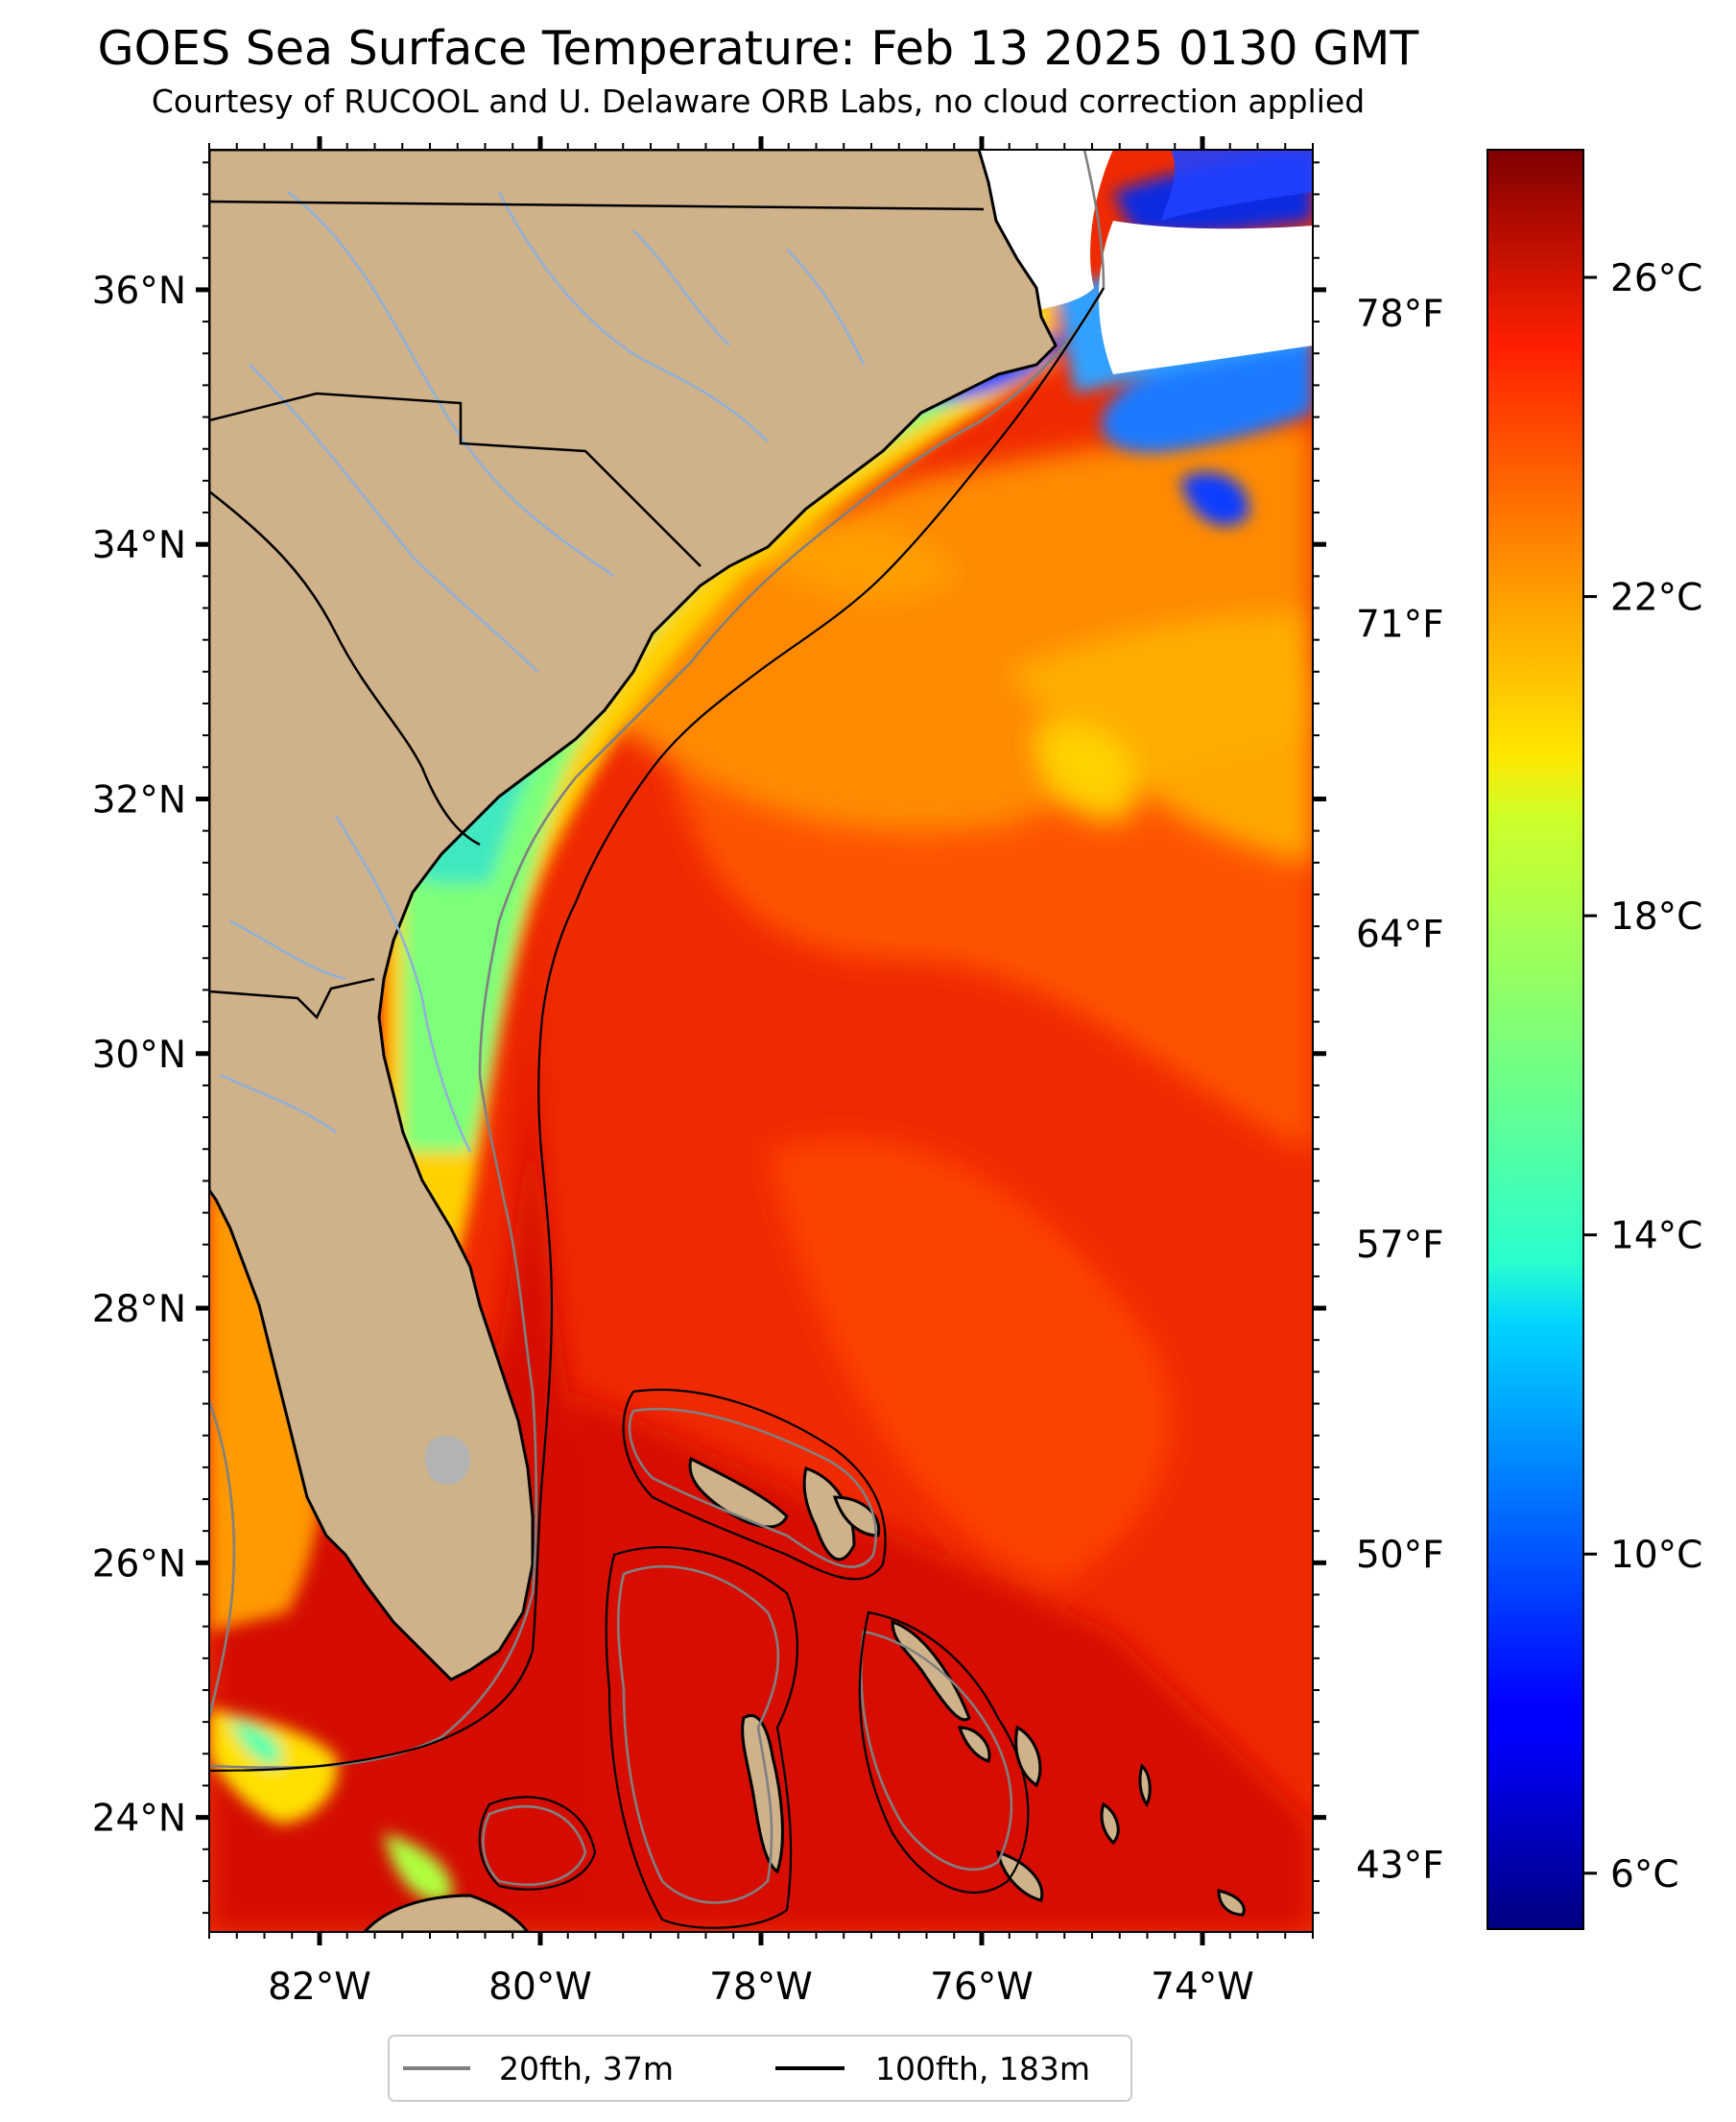  I want to click on legend-label-20fth: 20fth, 37m, so click(586, 2068).